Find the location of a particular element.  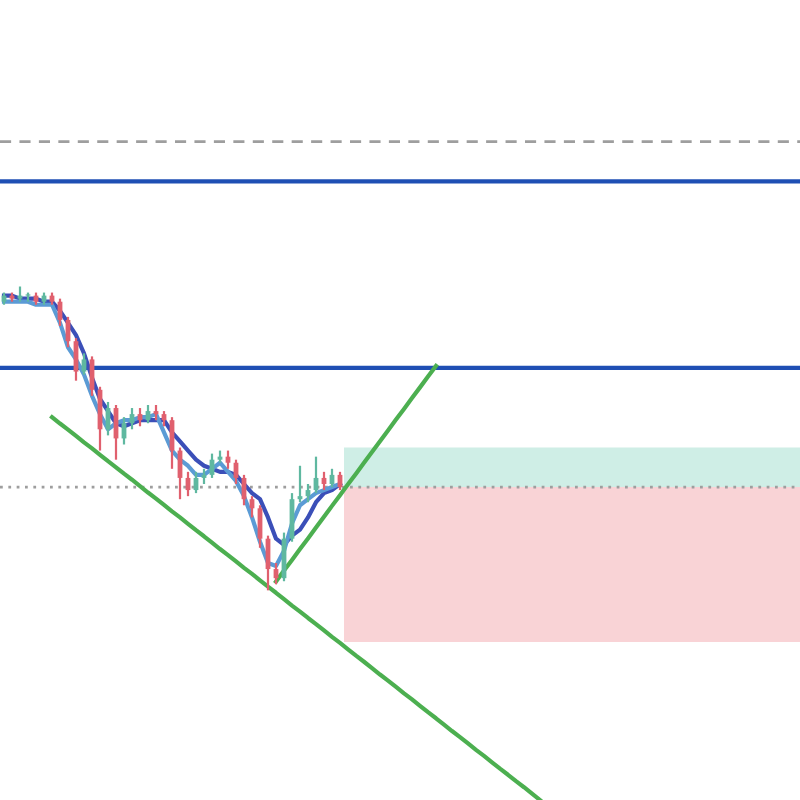

candlestick is located at coordinates (84, 364).